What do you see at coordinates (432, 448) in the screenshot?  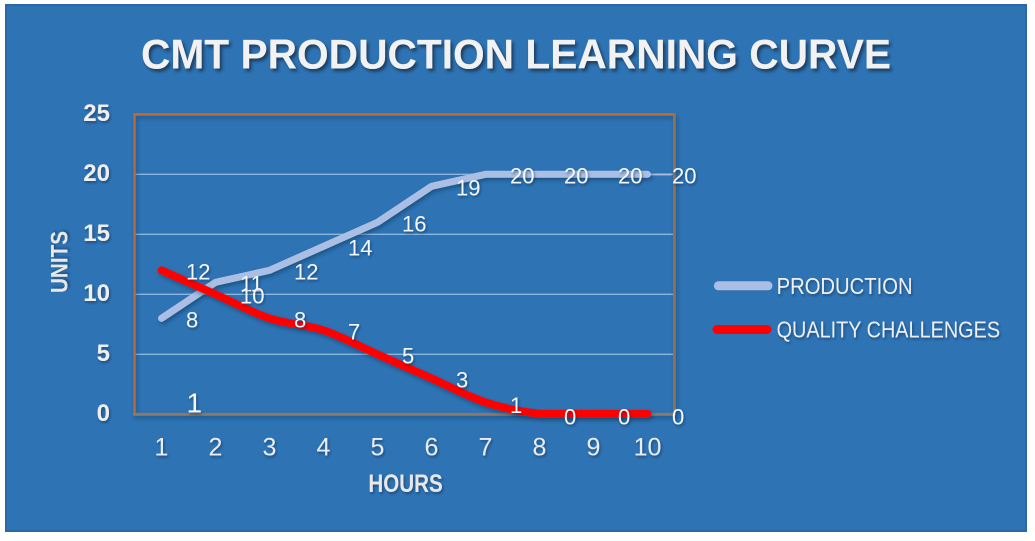 I see `svg-text: 6` at bounding box center [432, 448].